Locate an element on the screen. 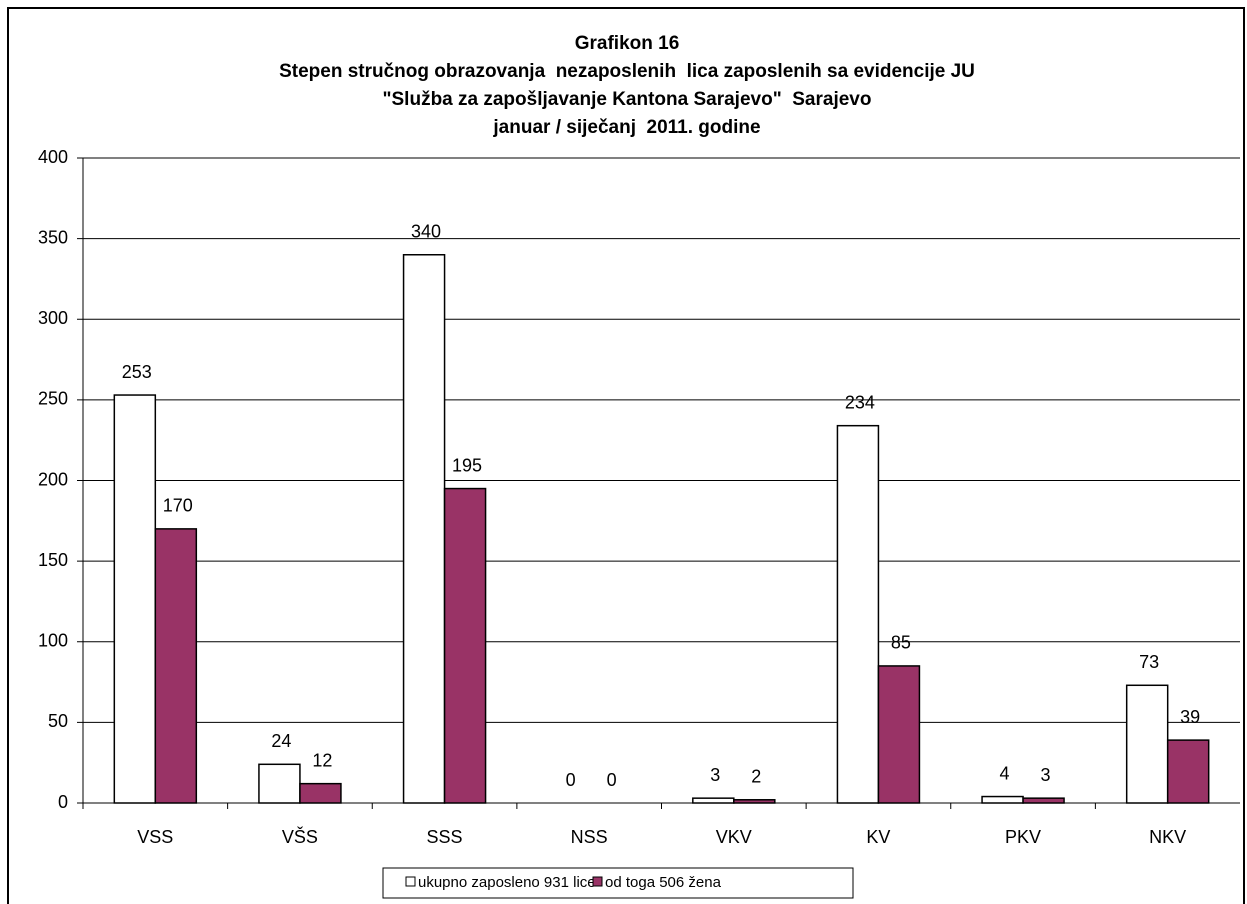 The image size is (1247, 904). data-label: 234 is located at coordinates (860, 402).